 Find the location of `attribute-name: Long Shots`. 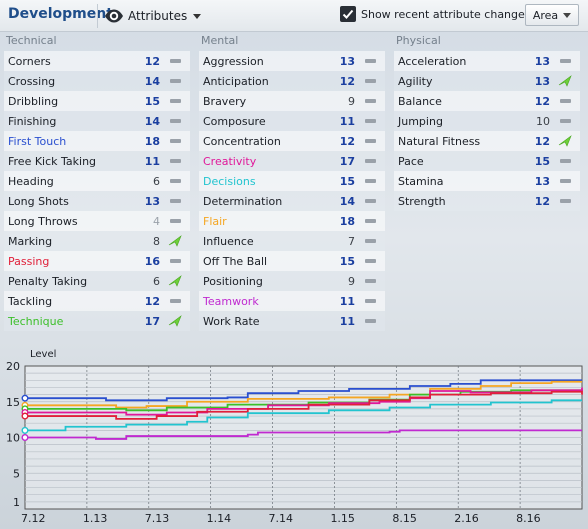

attribute-name: Long Shots is located at coordinates (38, 201).